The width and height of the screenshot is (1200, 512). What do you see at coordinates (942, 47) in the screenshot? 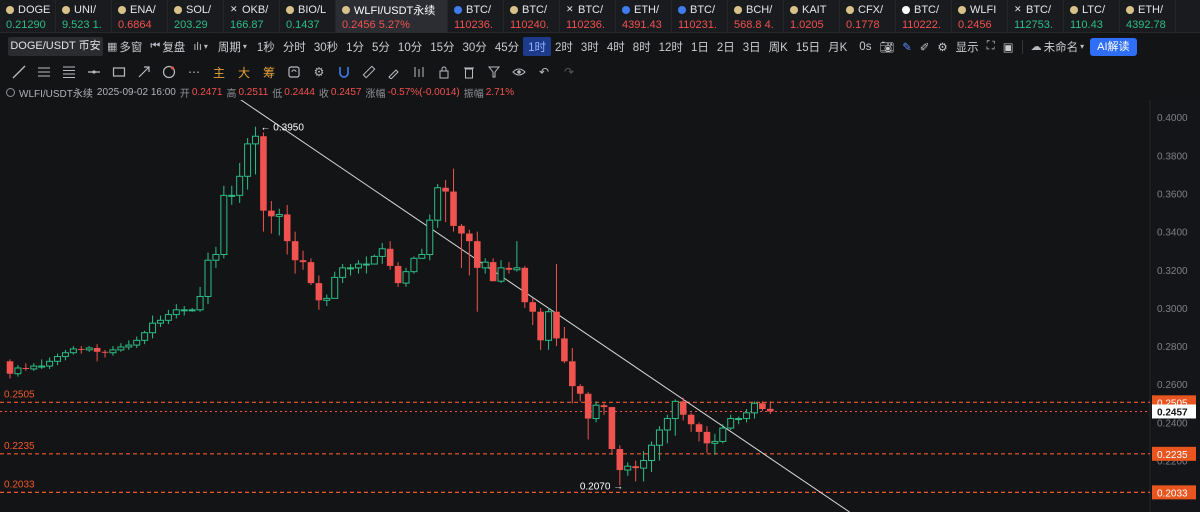
I see `settings-icon: ⚙` at bounding box center [942, 47].